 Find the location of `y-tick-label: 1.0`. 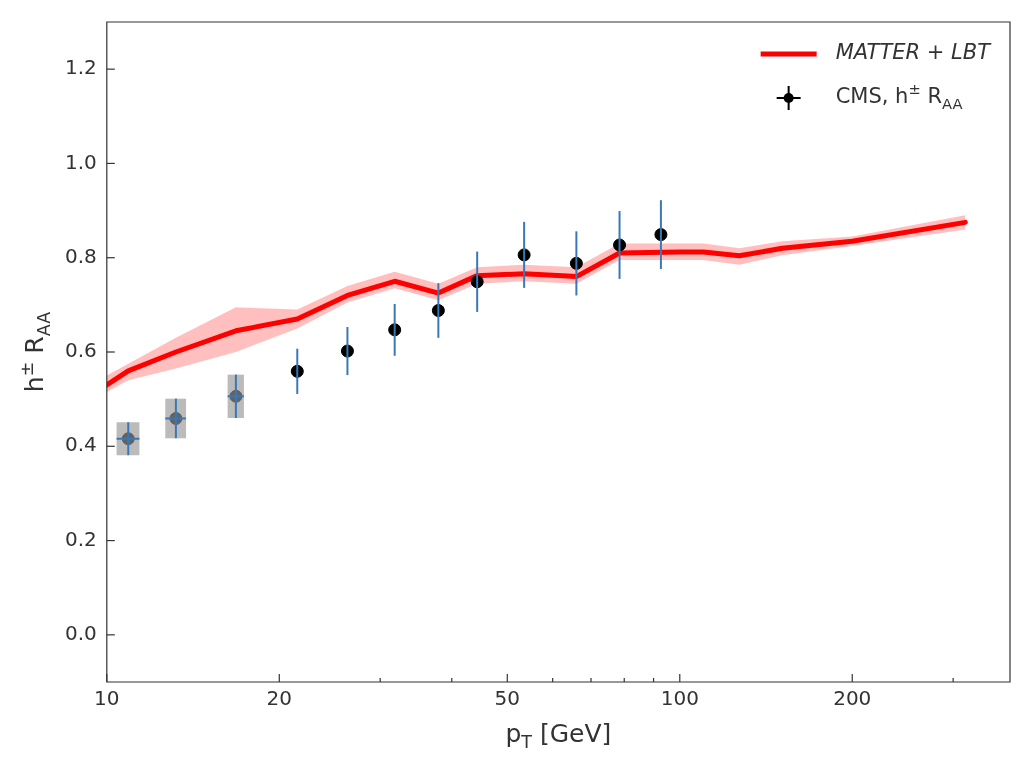

y-tick-label: 1.0 is located at coordinates (80, 161).